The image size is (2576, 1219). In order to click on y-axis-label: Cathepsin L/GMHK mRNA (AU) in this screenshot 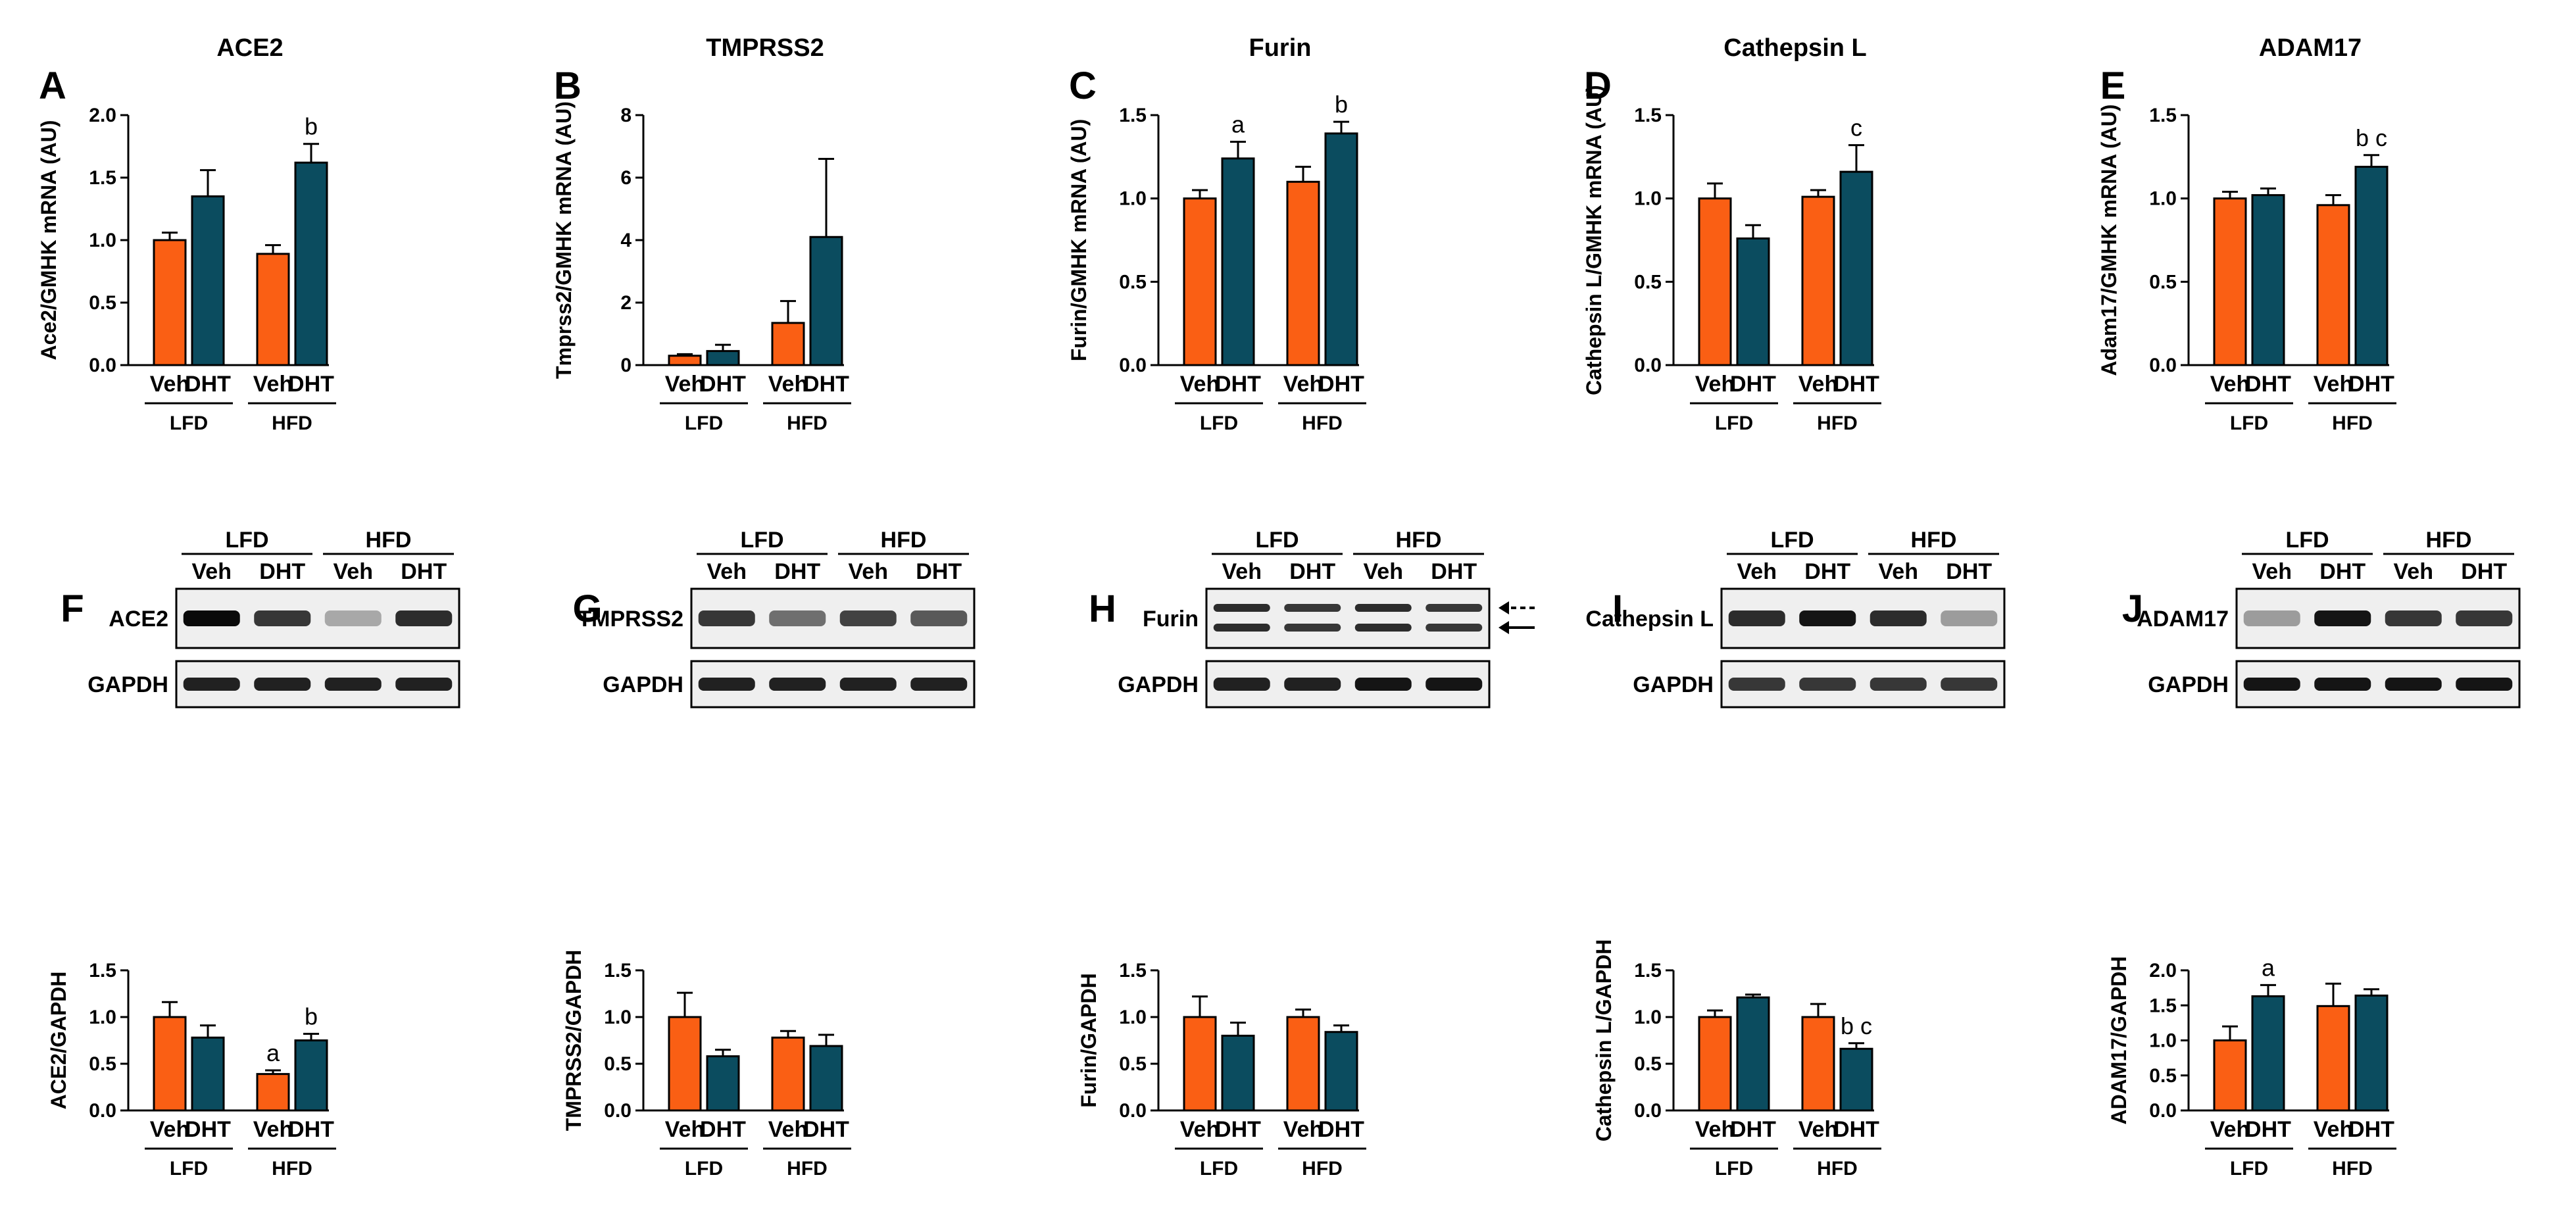, I will do `click(1594, 240)`.